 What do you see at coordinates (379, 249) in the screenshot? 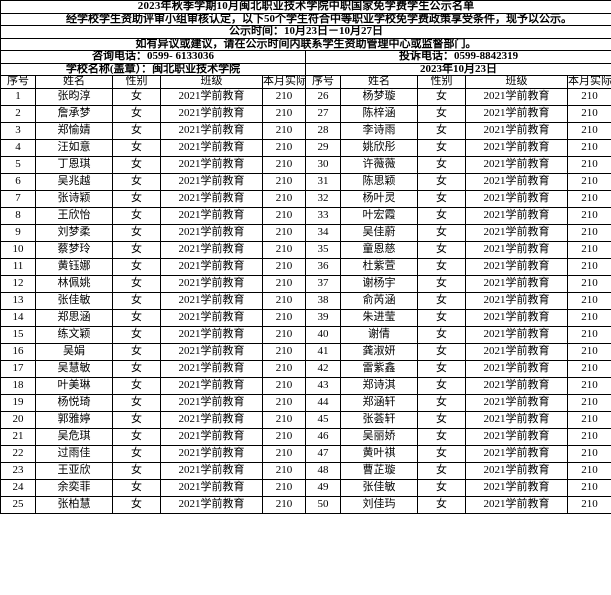
I see `cell-name: 童恩慈` at bounding box center [379, 249].